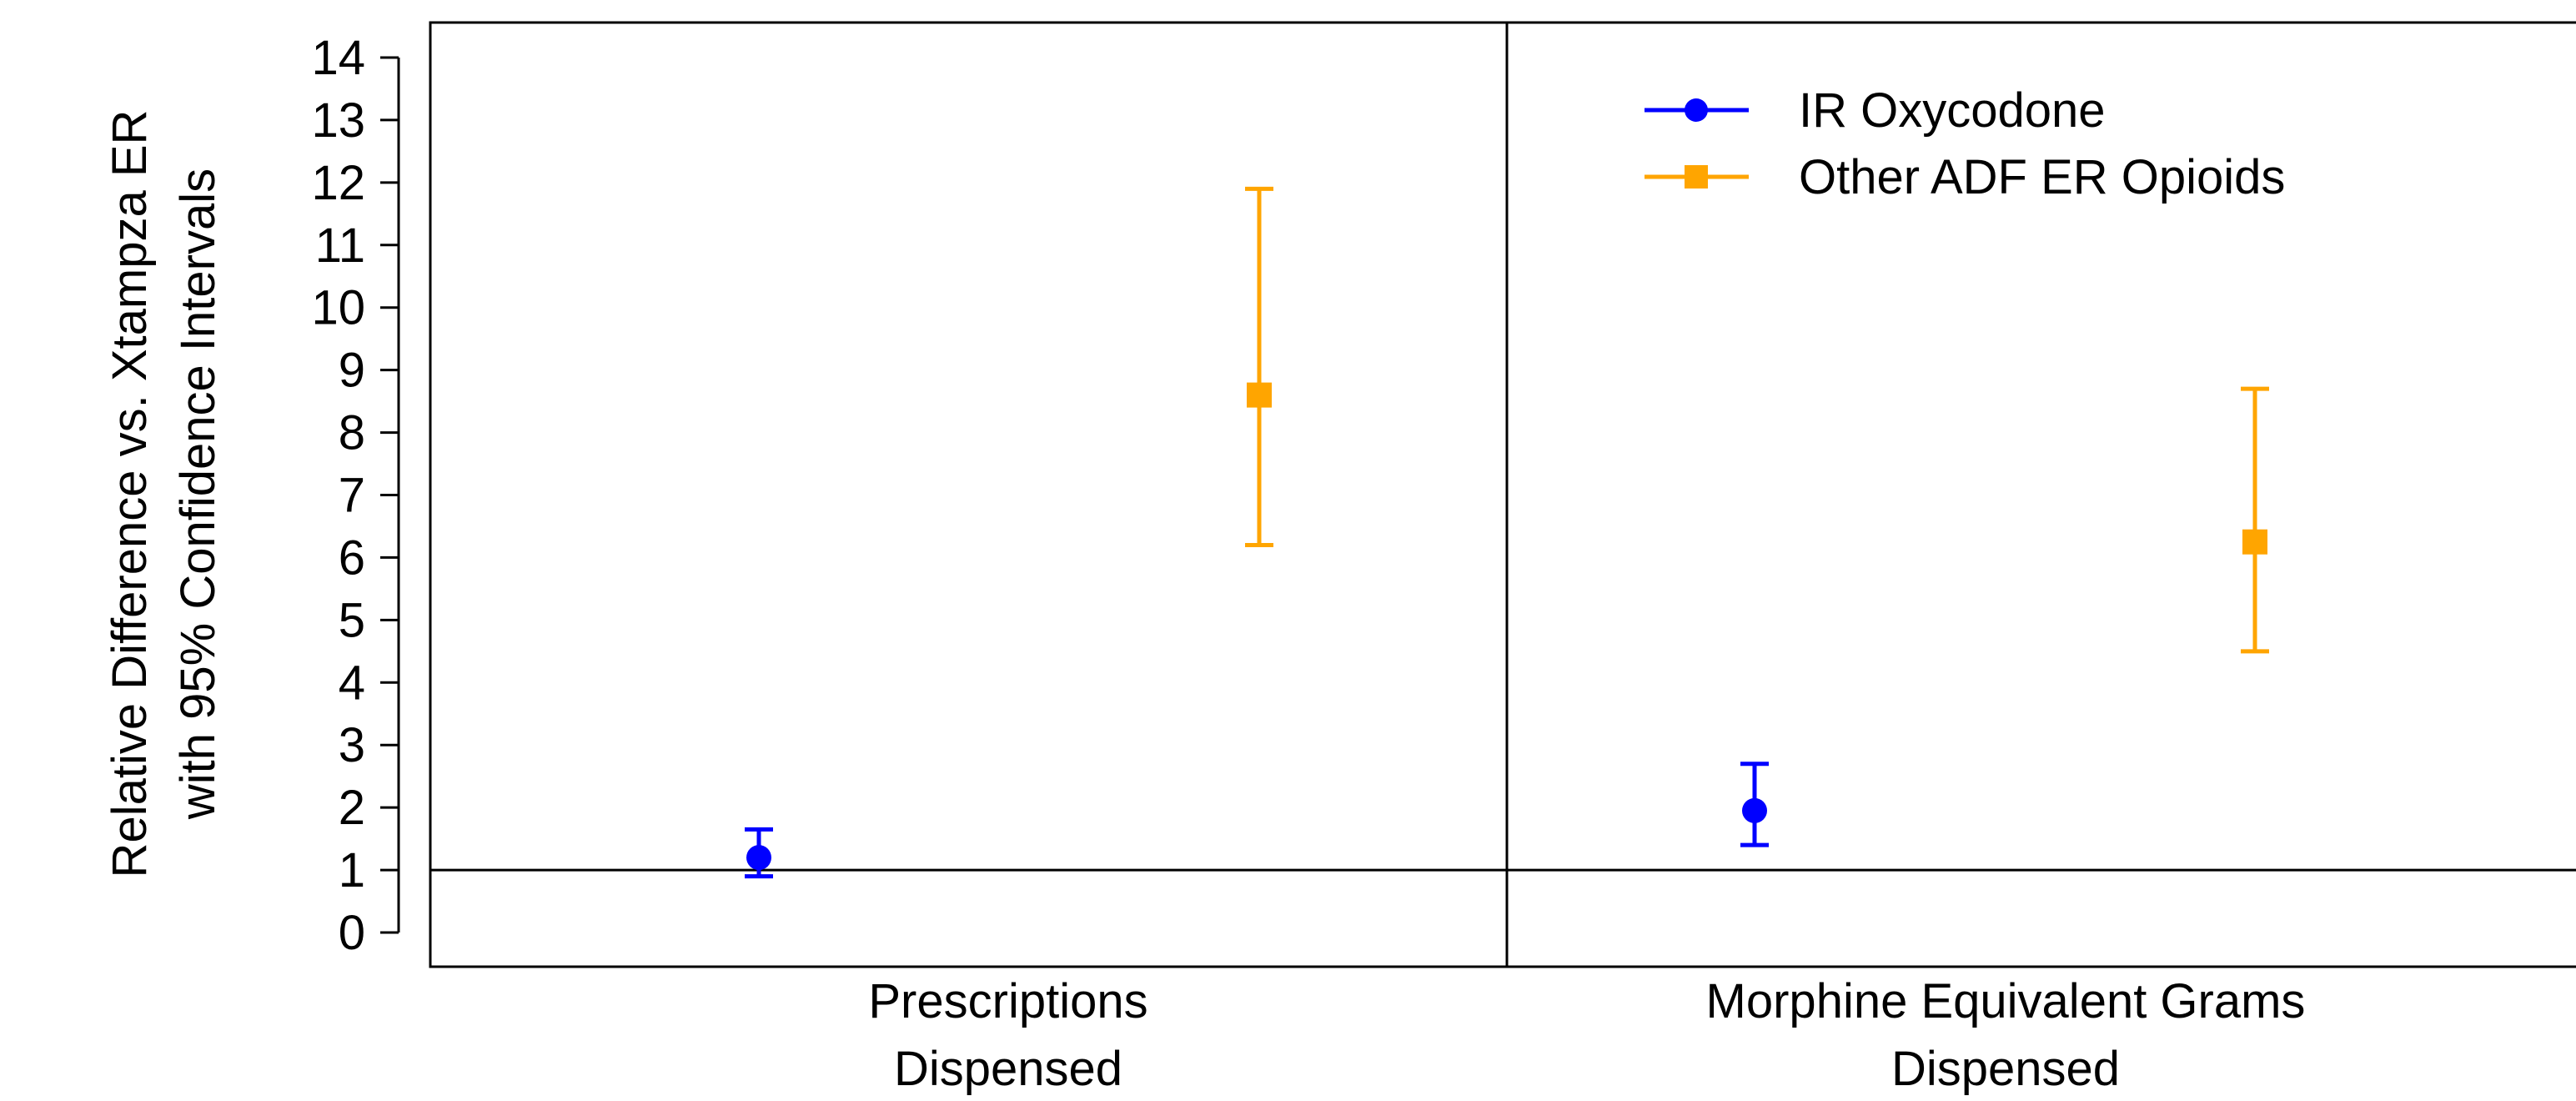 The height and width of the screenshot is (1101, 2576). What do you see at coordinates (1696, 110) in the screenshot?
I see `legend-marker-circle` at bounding box center [1696, 110].